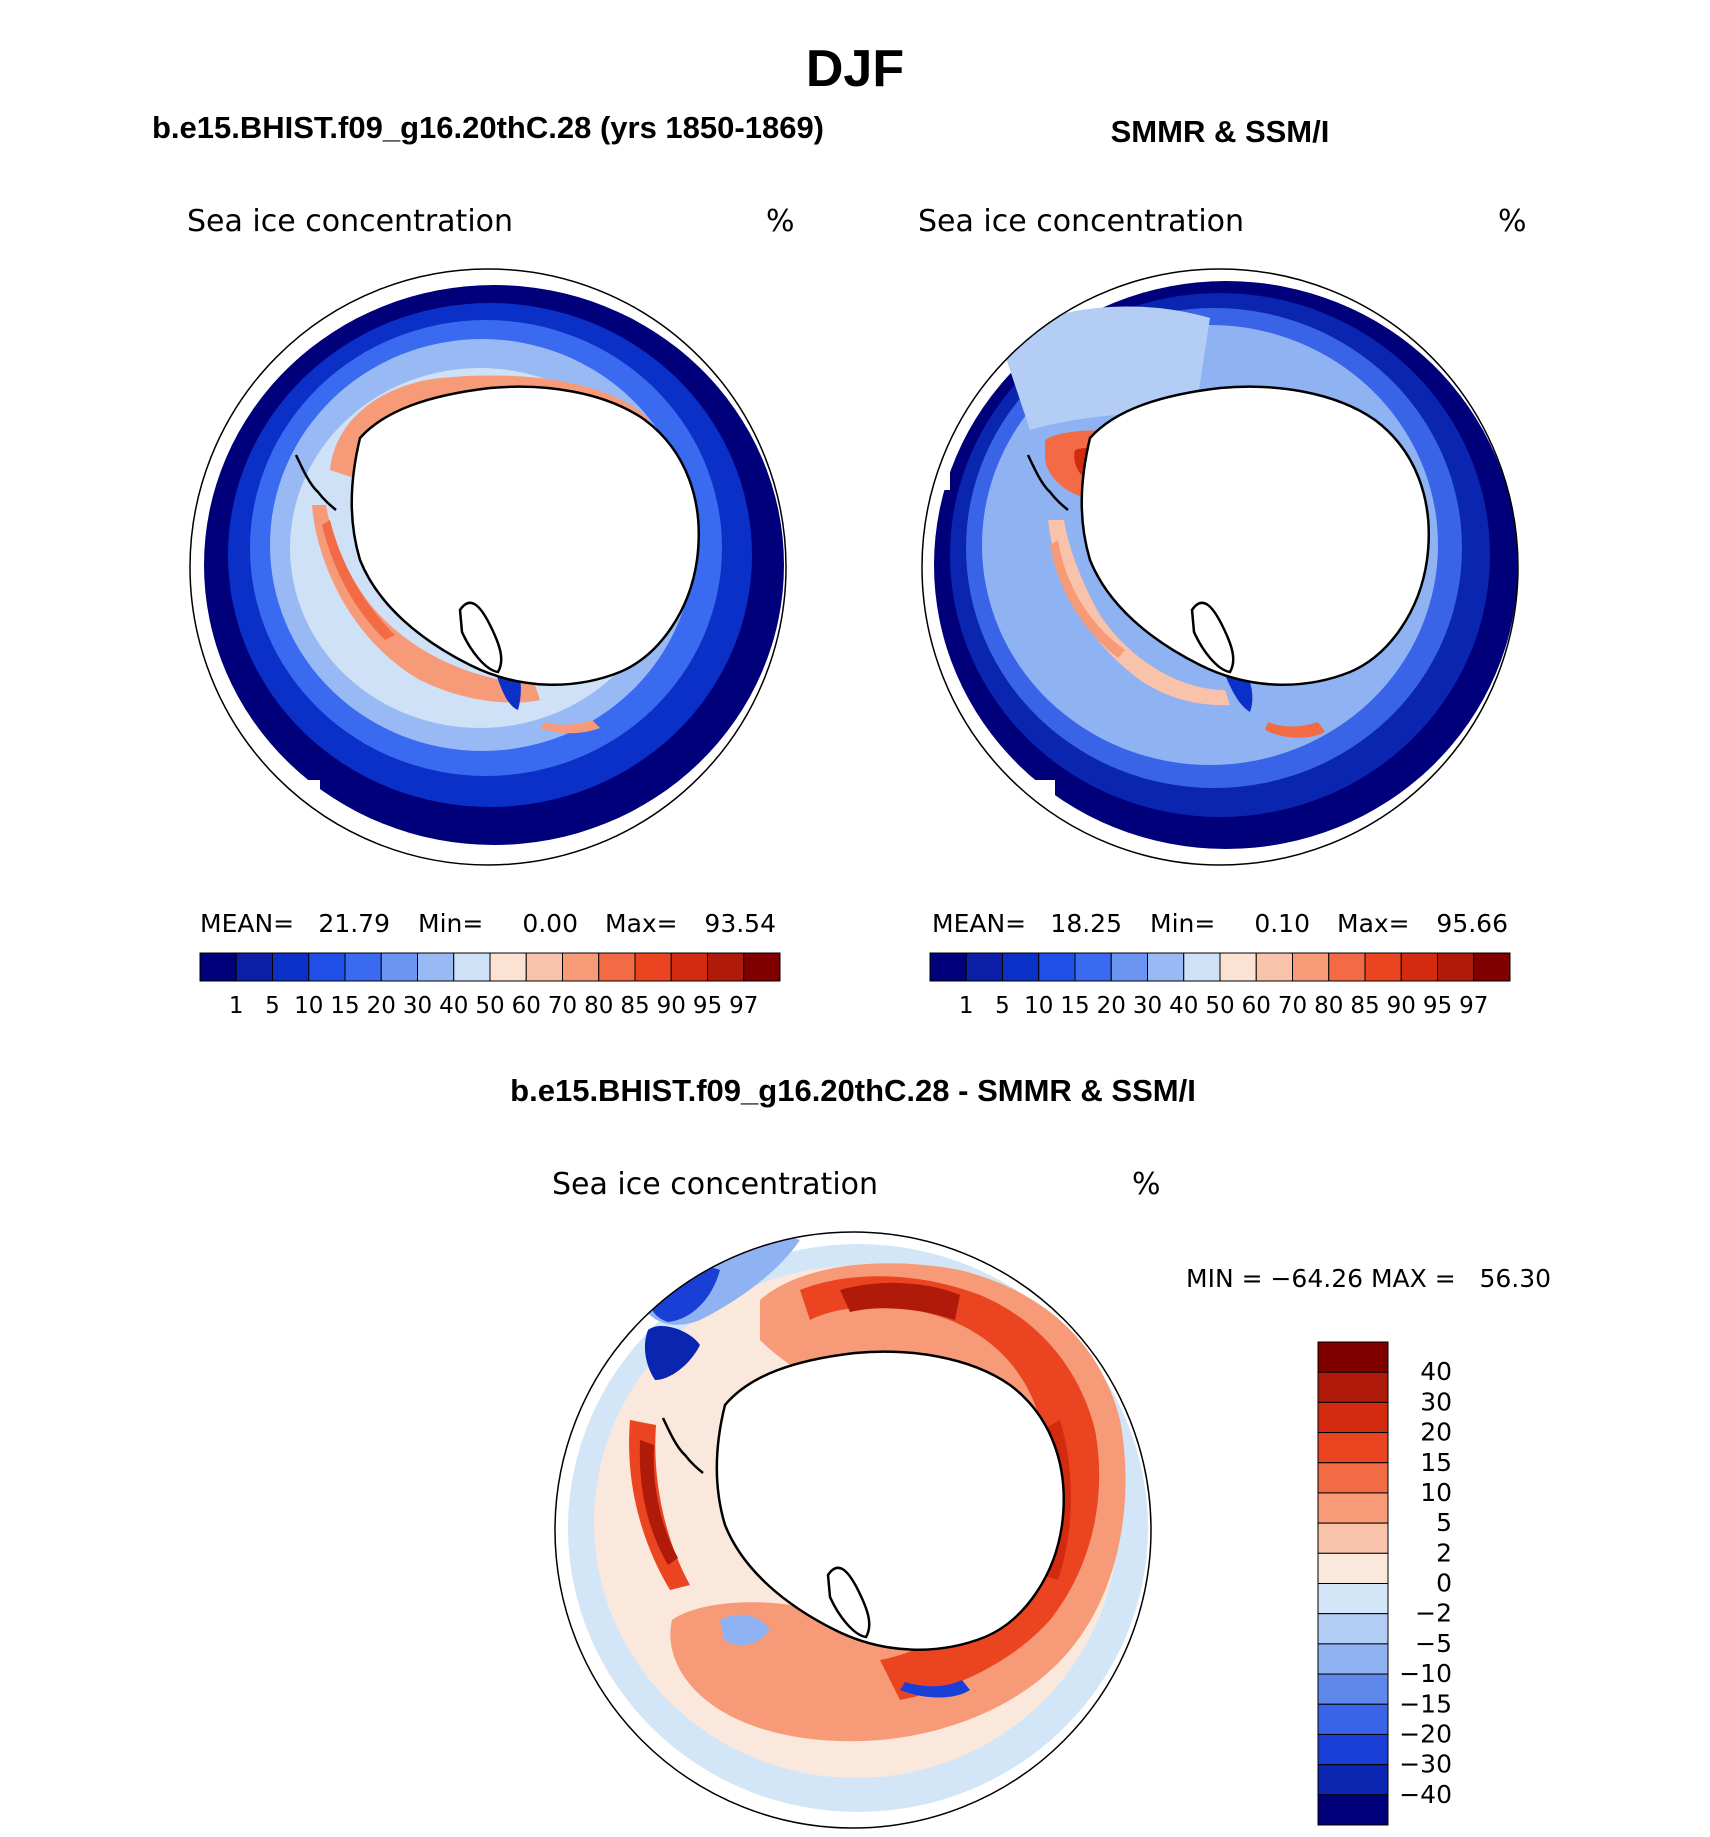 Image resolution: width=1710 pixels, height=1837 pixels. Describe the element at coordinates (1425, 1703) in the screenshot. I see `colorbar-tick-label: −15` at that location.